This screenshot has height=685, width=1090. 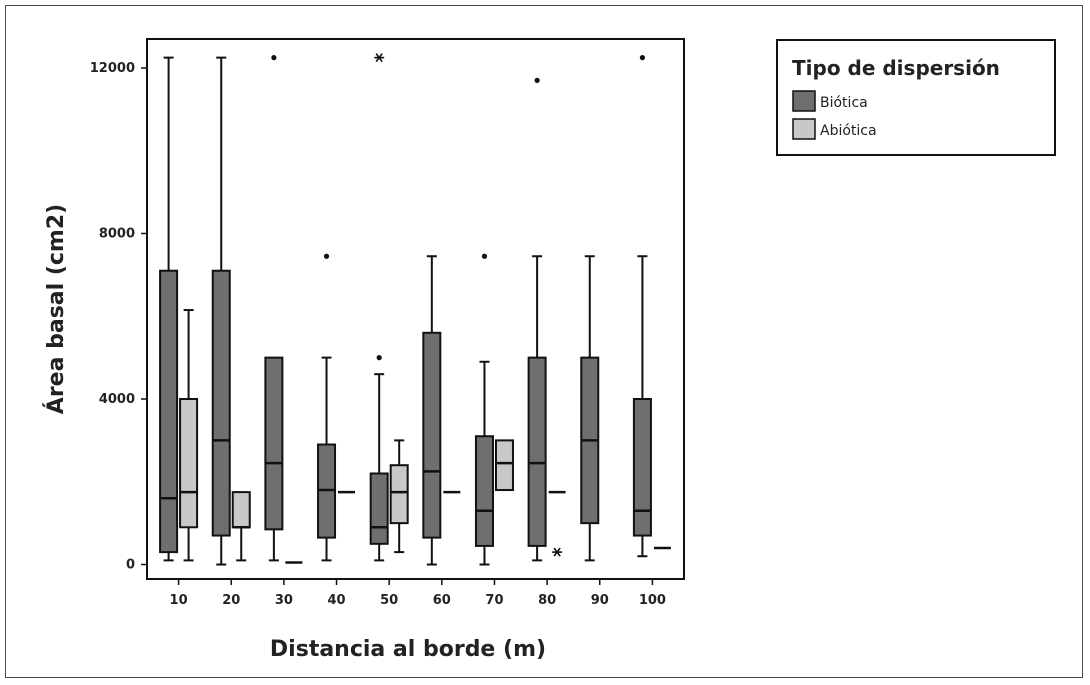 I want to click on extreme-point-abiotica, so click(x=557, y=552).